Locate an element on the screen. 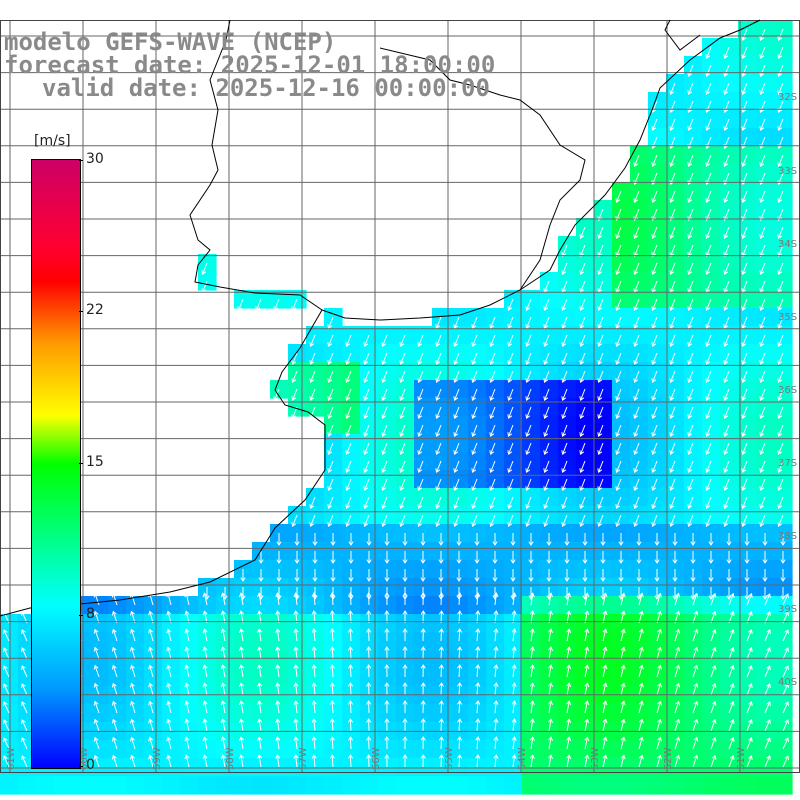 Image resolution: width=800 pixels, height=800 pixels. colorbar-label-30: 30 is located at coordinates (95, 159).